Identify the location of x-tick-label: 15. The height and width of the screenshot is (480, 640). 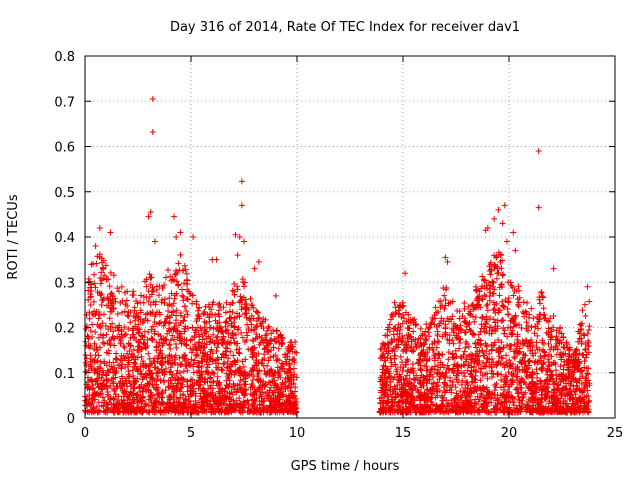
(403, 433).